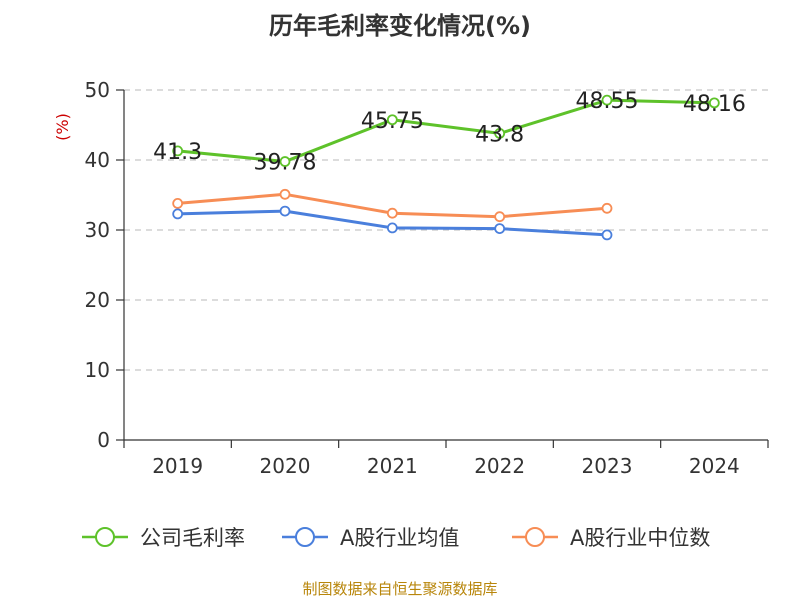  I want to click on data-label: 41.3, so click(177, 152).